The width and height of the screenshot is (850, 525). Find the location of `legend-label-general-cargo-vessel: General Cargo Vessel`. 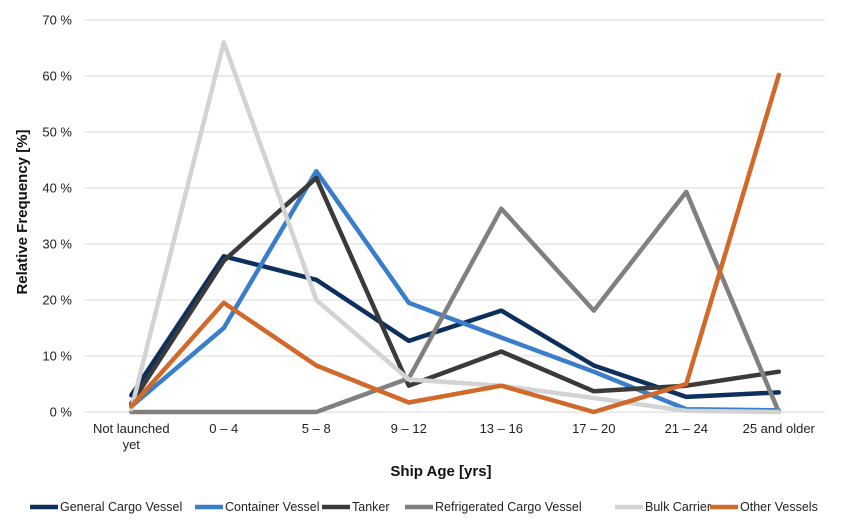

legend-label-general-cargo-vessel: General Cargo Vessel is located at coordinates (121, 507).